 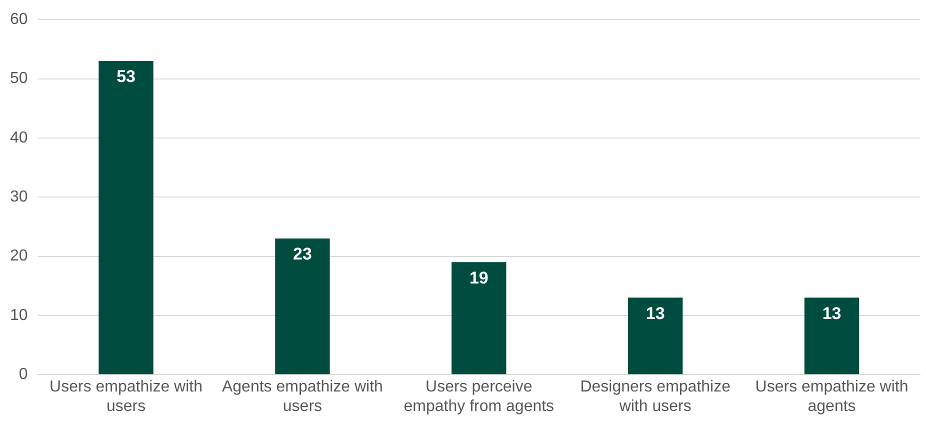 I want to click on x-tick-label: Users perceive empathy from agents, so click(x=479, y=396).